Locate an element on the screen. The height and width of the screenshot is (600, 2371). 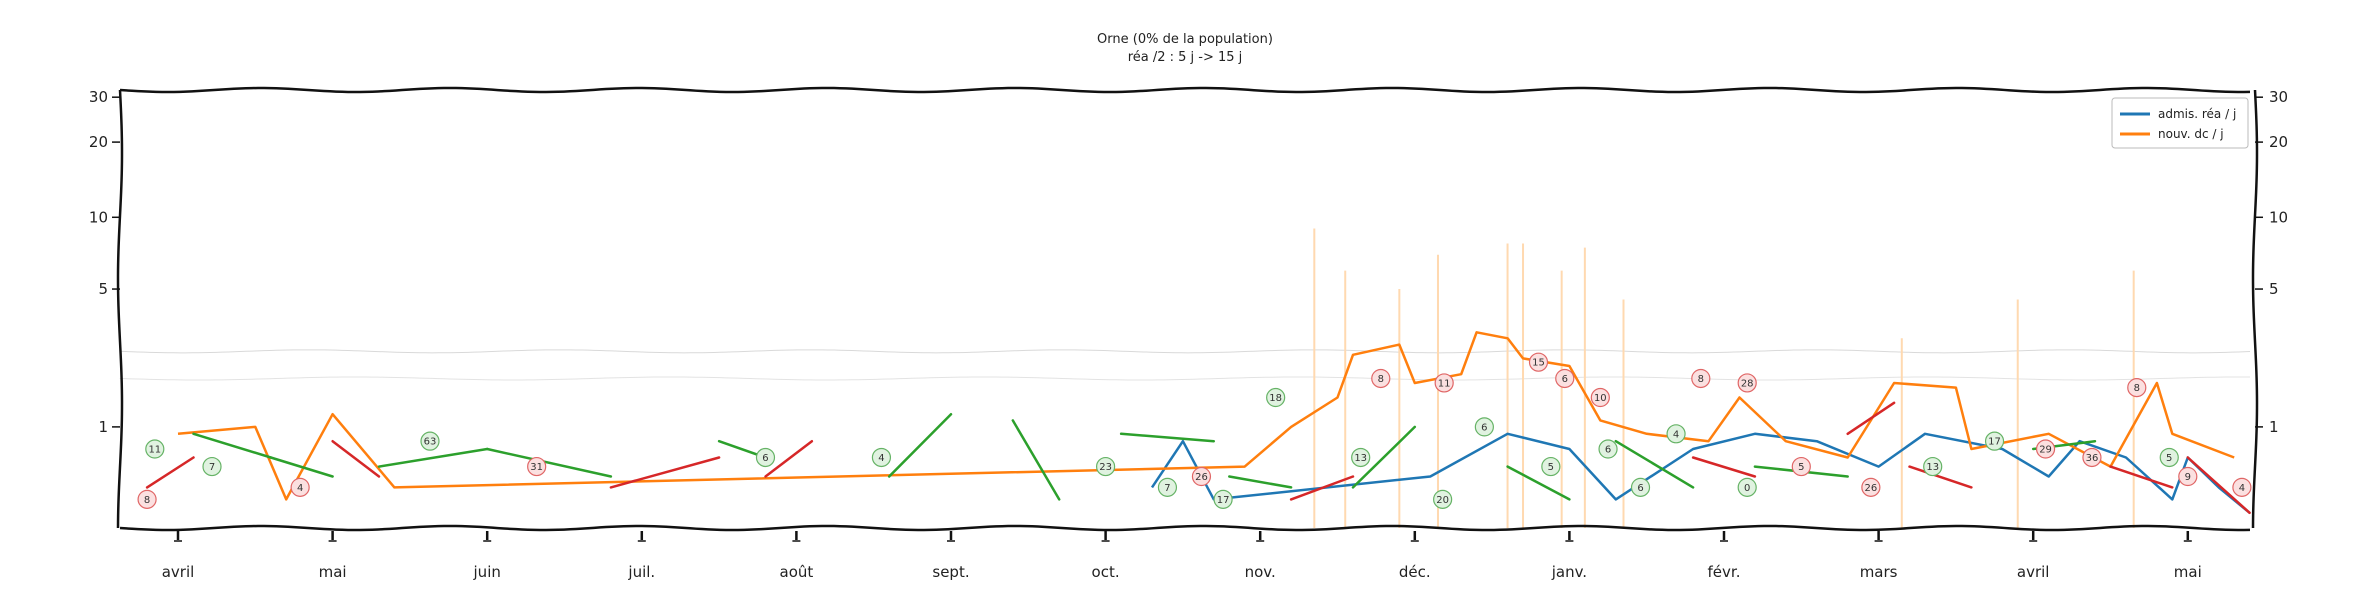
x-tick-label: juil. is located at coordinates (641, 572).